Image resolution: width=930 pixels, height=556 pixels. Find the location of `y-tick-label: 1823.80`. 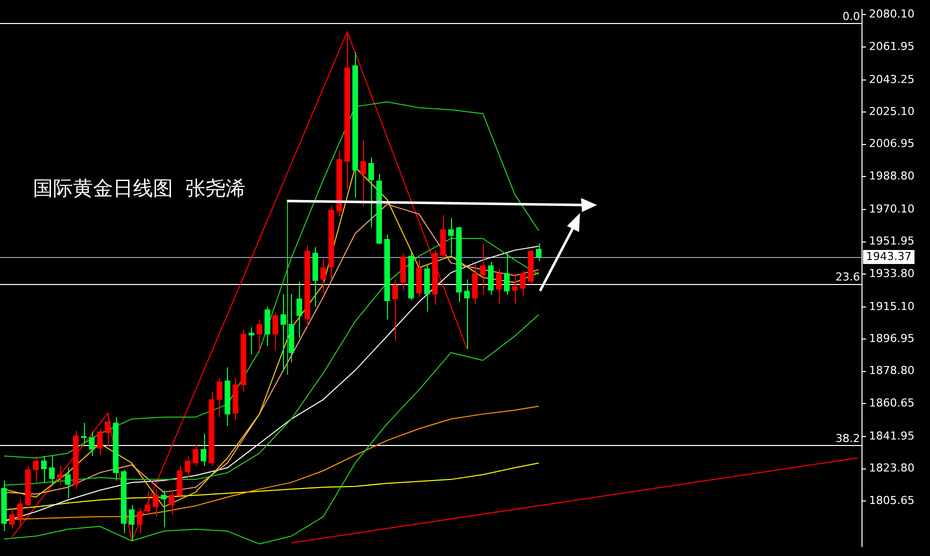

y-tick-label: 1823.80 is located at coordinates (891, 468).